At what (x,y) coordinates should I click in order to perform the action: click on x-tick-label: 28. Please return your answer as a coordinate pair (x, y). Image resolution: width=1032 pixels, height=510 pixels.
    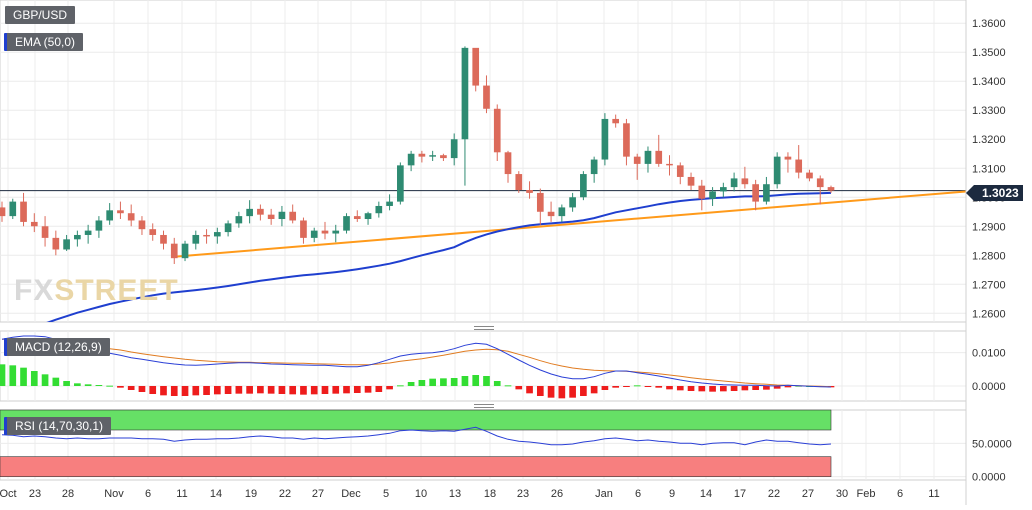
    Looking at the image, I should click on (68, 494).